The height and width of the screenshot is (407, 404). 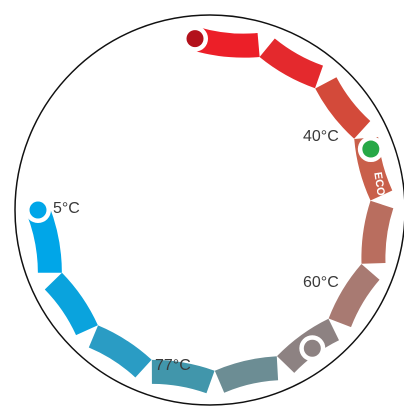 I want to click on min-temp-marker, so click(x=38, y=210).